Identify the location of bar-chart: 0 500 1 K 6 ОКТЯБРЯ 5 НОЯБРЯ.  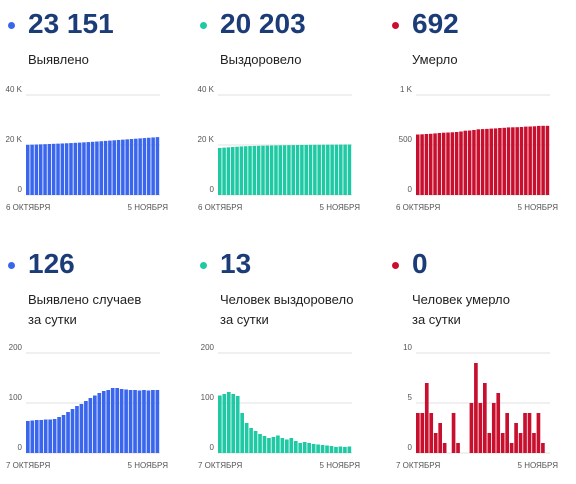
(477, 148).